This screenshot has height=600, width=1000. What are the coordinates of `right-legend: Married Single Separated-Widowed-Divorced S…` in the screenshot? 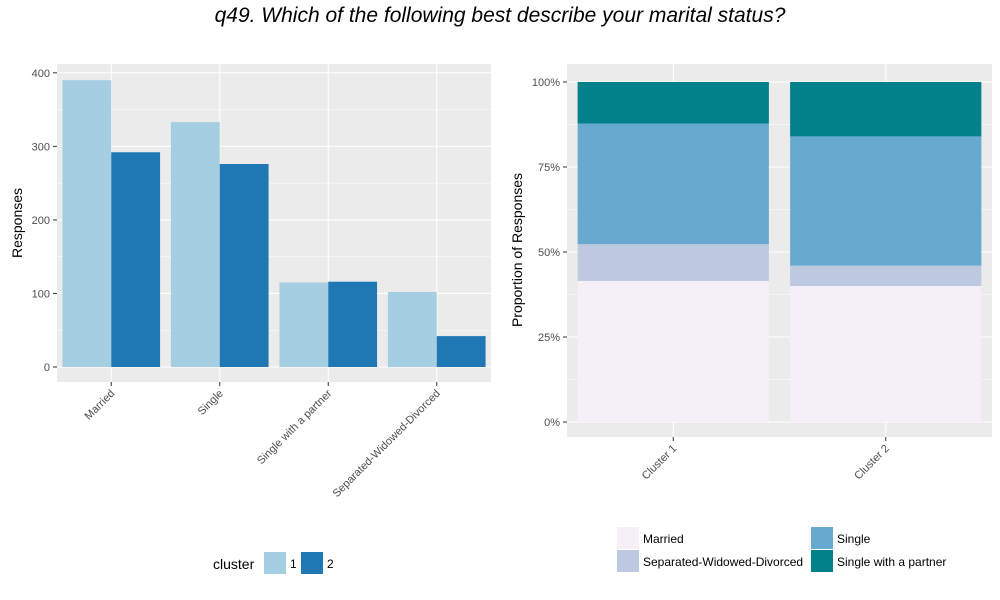 It's located at (781, 549).